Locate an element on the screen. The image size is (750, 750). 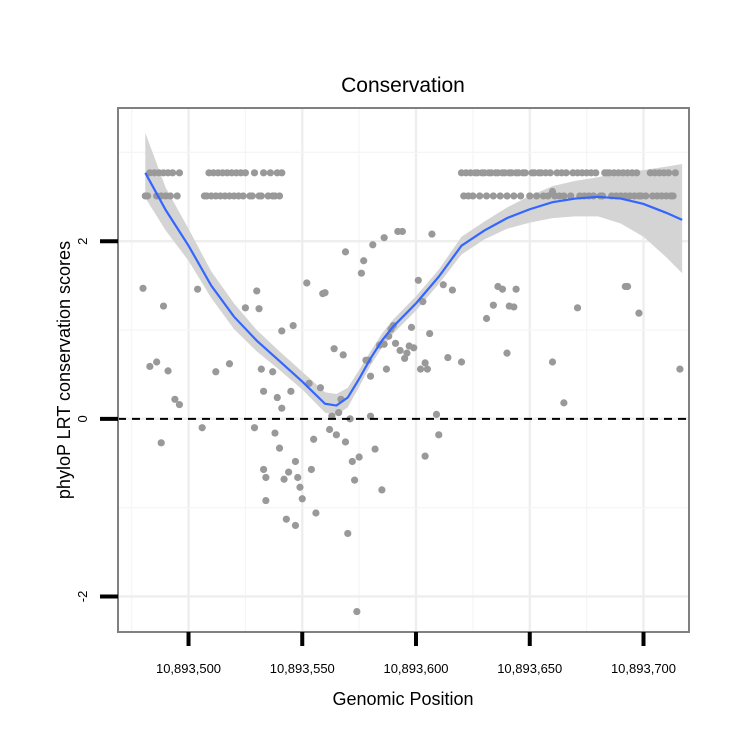
x-tick-label: 10,893,600 is located at coordinates (415, 668).